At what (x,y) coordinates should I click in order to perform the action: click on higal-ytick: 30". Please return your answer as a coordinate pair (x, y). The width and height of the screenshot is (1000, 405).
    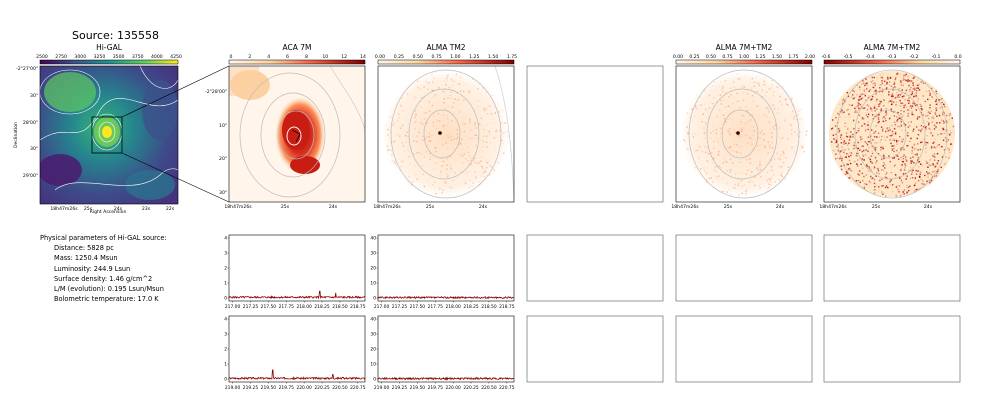
    Looking at the image, I should click on (34, 149).